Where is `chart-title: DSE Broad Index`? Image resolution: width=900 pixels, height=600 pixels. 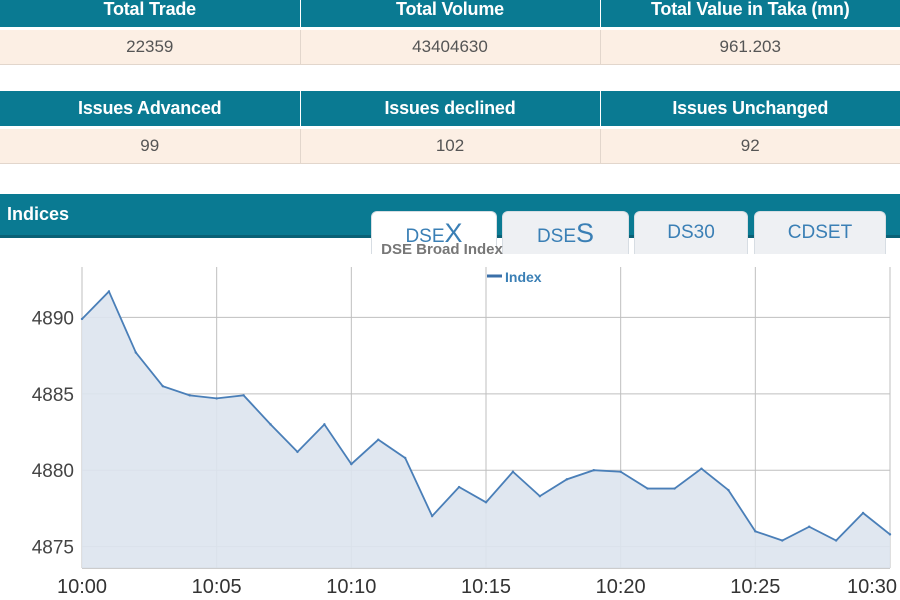
chart-title: DSE Broad Index is located at coordinates (442, 249).